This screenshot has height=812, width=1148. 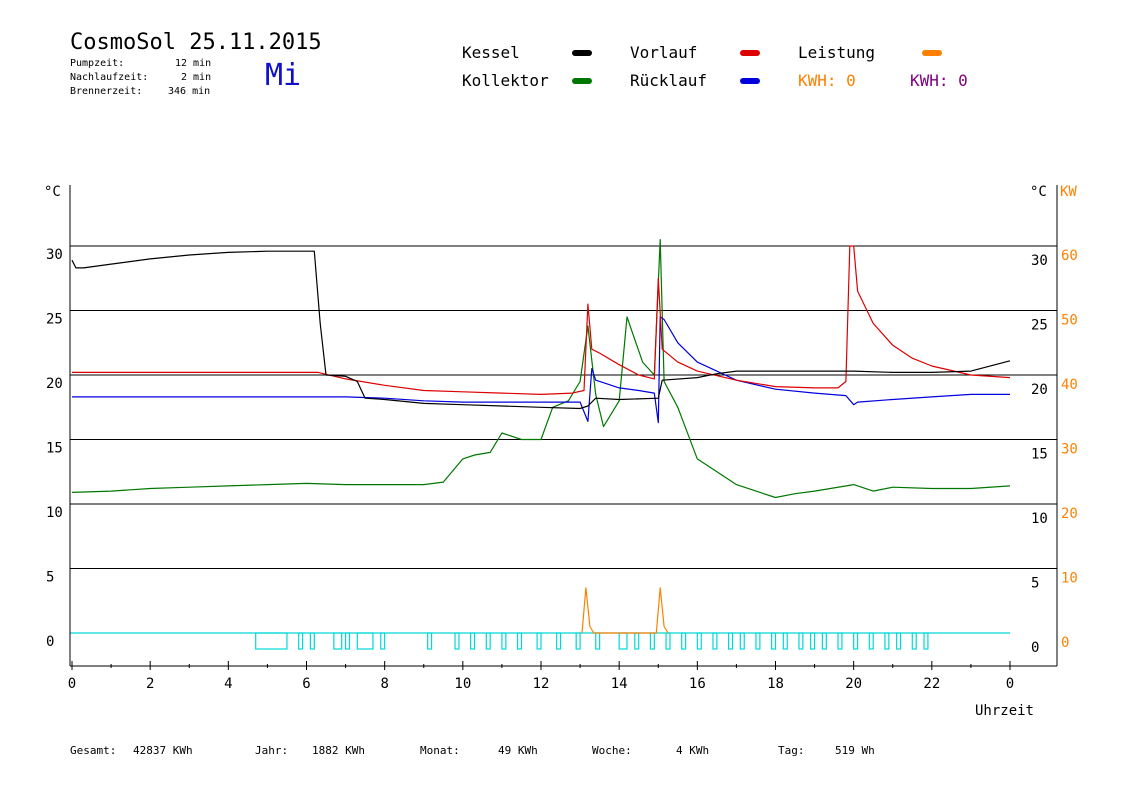 I want to click on y-tick-left: 15, so click(x=54, y=449).